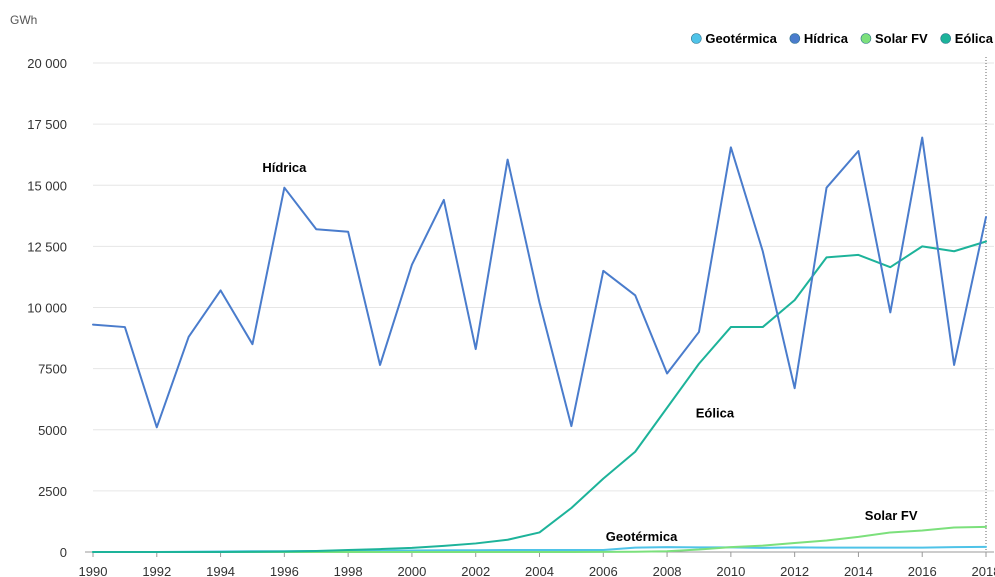  What do you see at coordinates (475, 570) in the screenshot?
I see `x-tick-label: 2002` at bounding box center [475, 570].